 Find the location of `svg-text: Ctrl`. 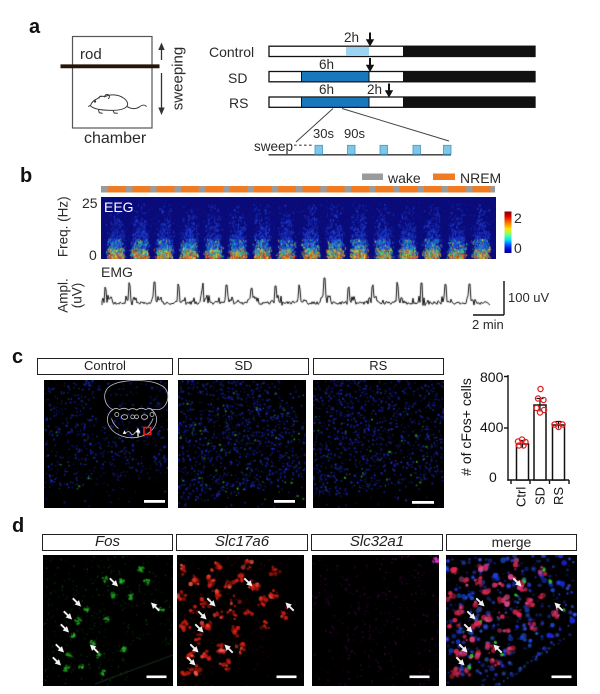

svg-text: Ctrl is located at coordinates (521, 497).